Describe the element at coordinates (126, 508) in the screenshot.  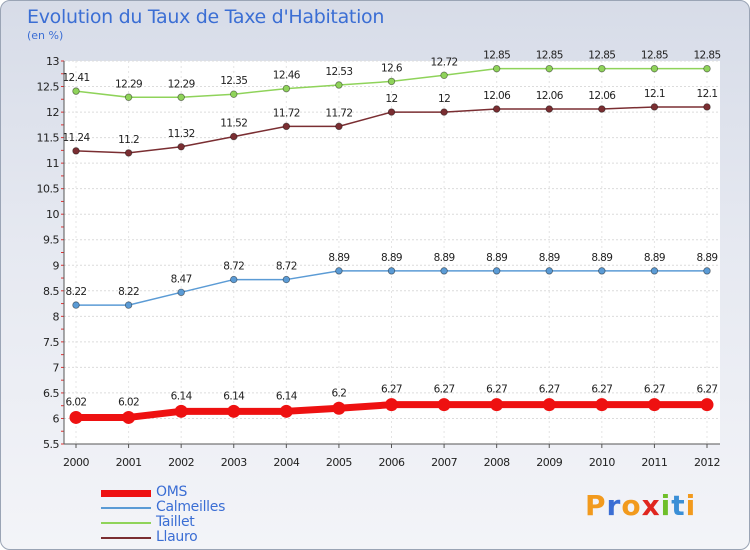
I see `legend-swatch-calmeilles` at that location.